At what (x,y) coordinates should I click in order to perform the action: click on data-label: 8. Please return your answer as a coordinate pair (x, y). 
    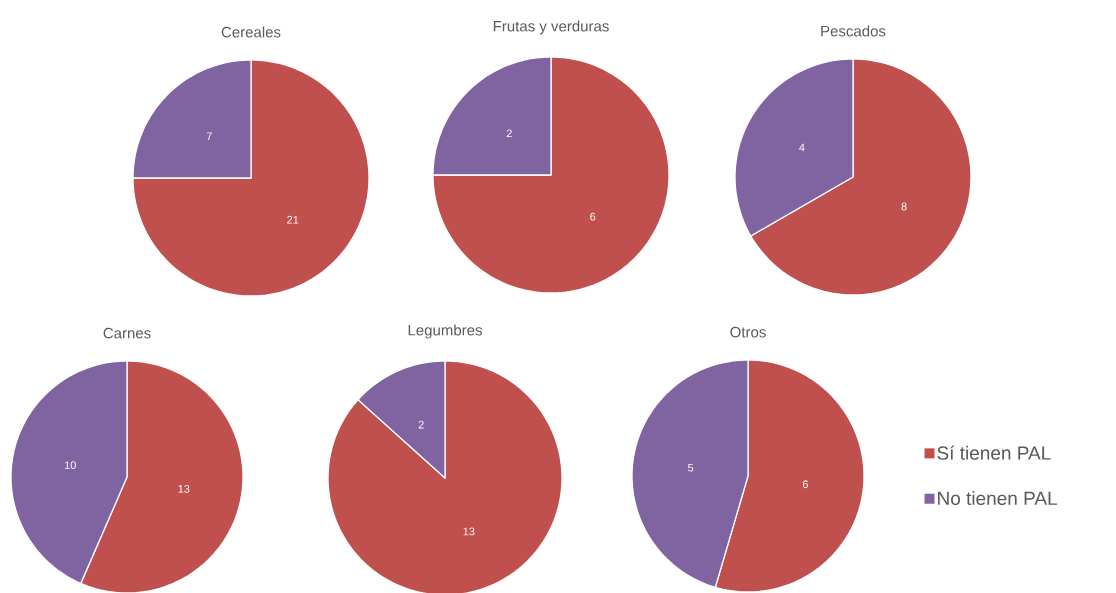
    Looking at the image, I should click on (904, 206).